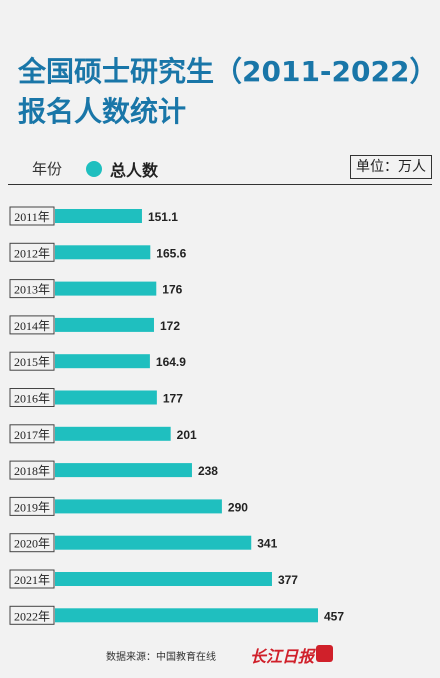  Describe the element at coordinates (227, 92) in the screenshot. I see `chart-title: 全国硕士研究生（2011-2022） 报名人数统计` at that location.